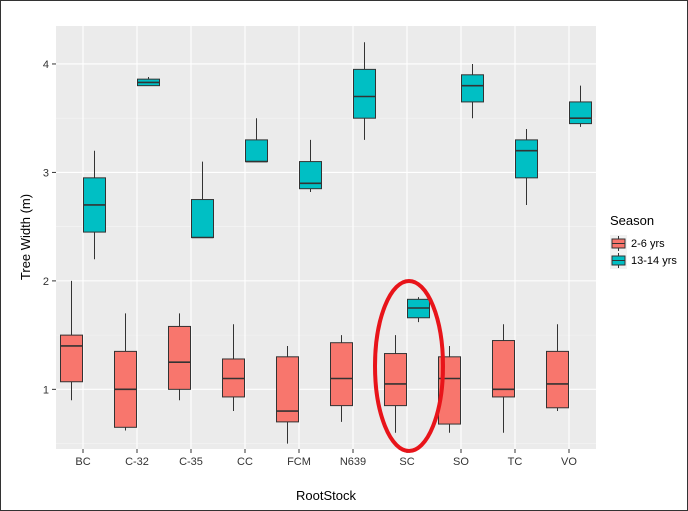  What do you see at coordinates (461, 462) in the screenshot?
I see `x-tick-label: SO` at bounding box center [461, 462].